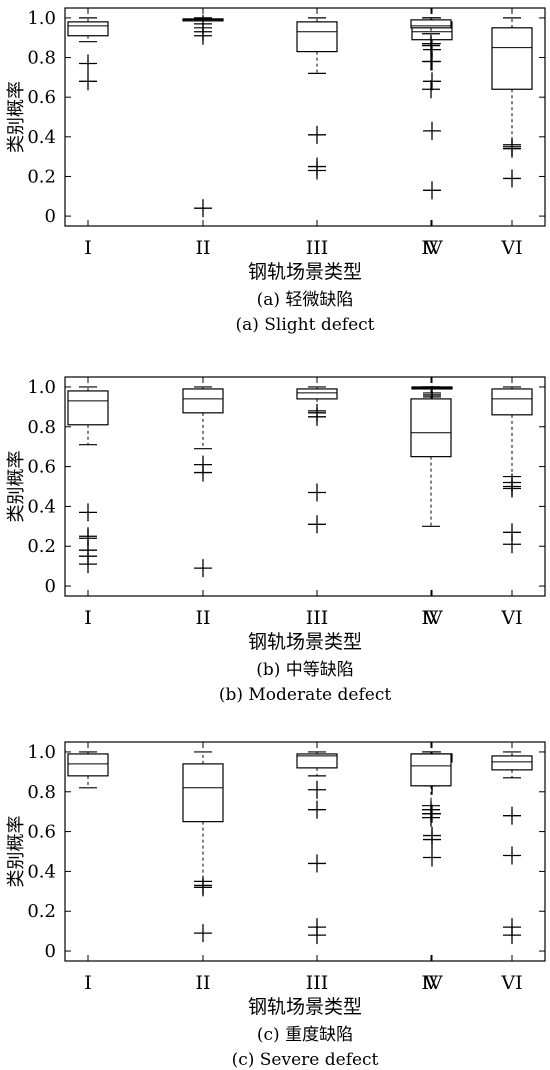 This screenshot has height=1070, width=550. Describe the element at coordinates (305, 1060) in the screenshot. I see `caption-en: (c) Severe defect` at that location.